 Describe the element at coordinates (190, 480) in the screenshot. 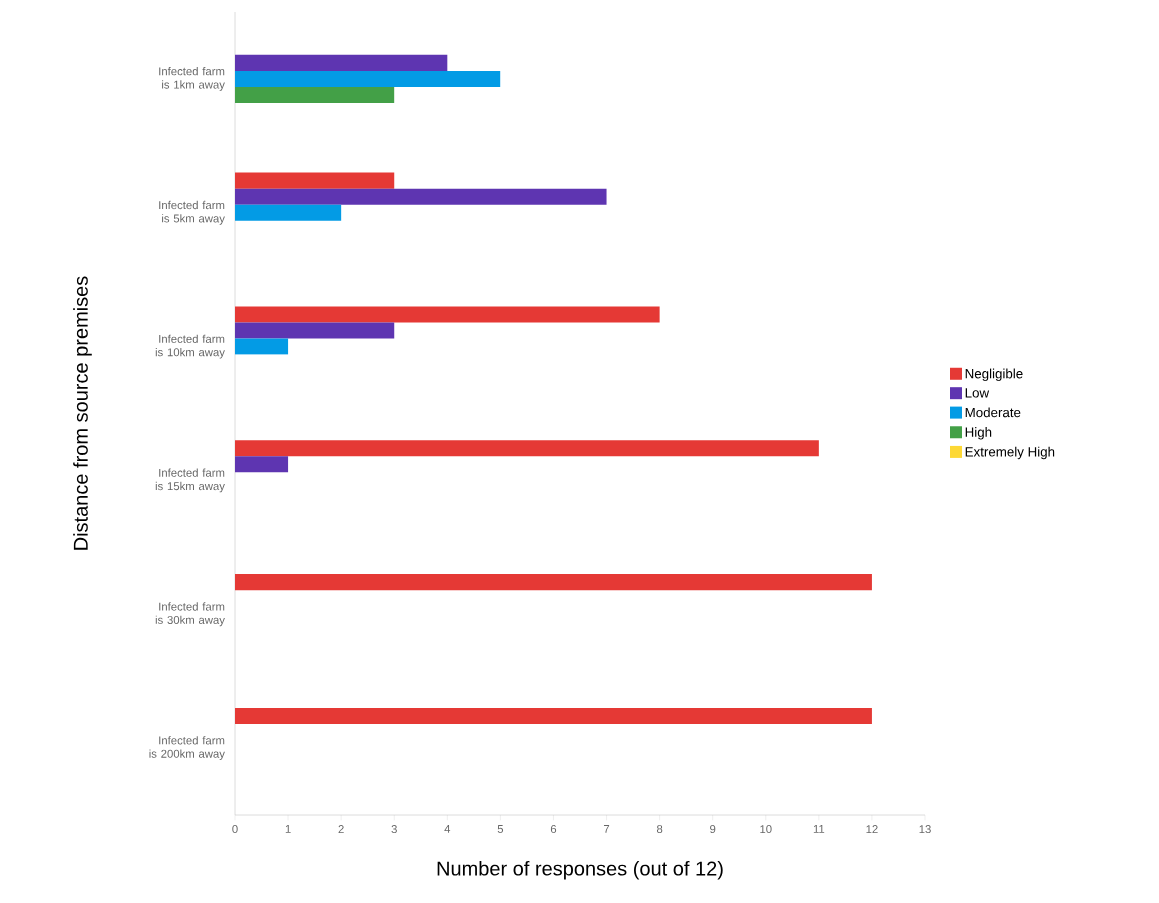

I see `y-tick-label: Infected farm is 15km away` at that location.